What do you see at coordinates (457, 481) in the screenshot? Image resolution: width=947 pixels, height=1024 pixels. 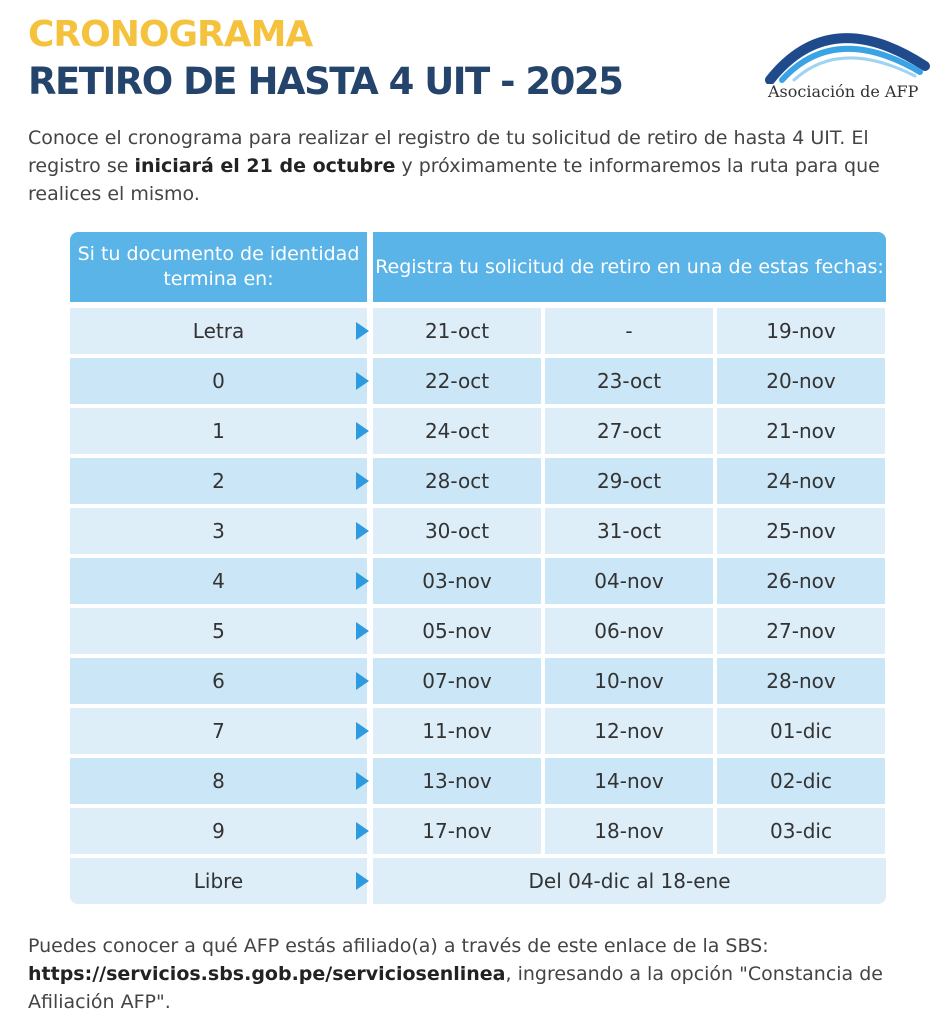 I see `date-cell: 28-oct` at bounding box center [457, 481].